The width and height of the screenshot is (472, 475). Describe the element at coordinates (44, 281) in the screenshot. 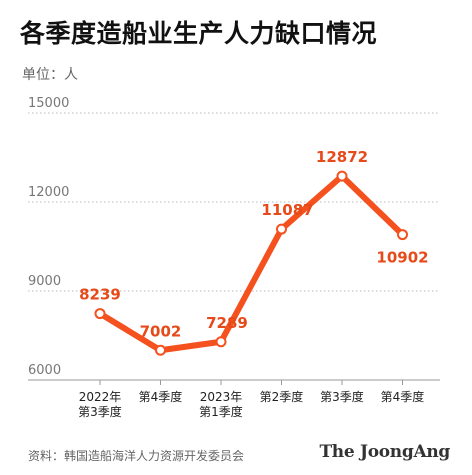

I see `y-tick-label: 9000` at that location.